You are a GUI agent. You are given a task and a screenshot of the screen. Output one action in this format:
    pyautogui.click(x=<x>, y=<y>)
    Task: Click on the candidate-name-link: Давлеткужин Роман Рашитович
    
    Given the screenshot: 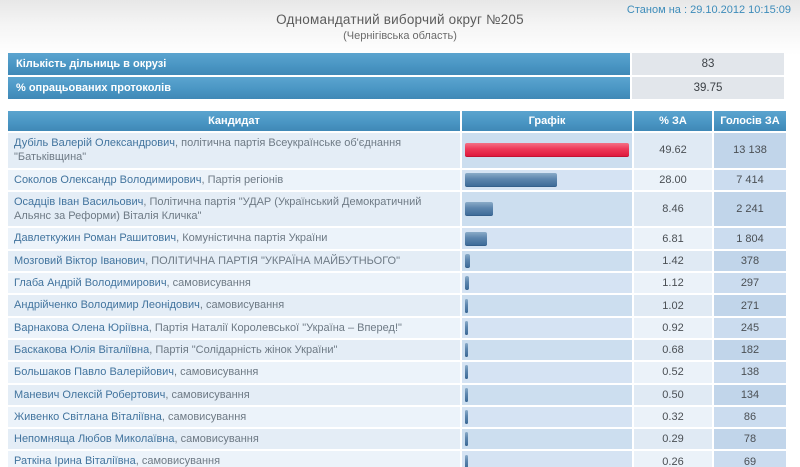 What is the action you would take?
    pyautogui.click(x=95, y=238)
    